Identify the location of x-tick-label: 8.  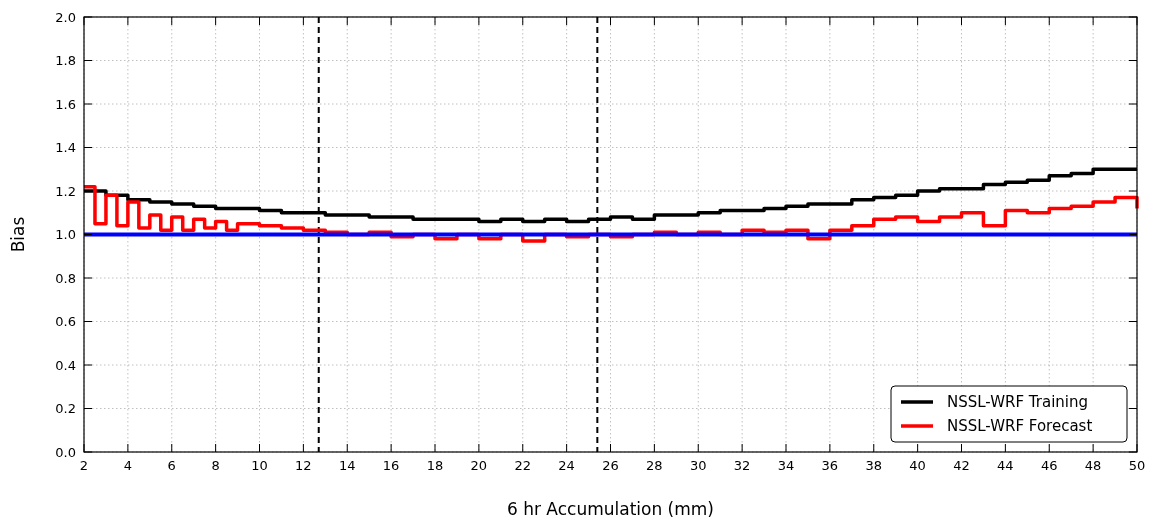
(215, 465).